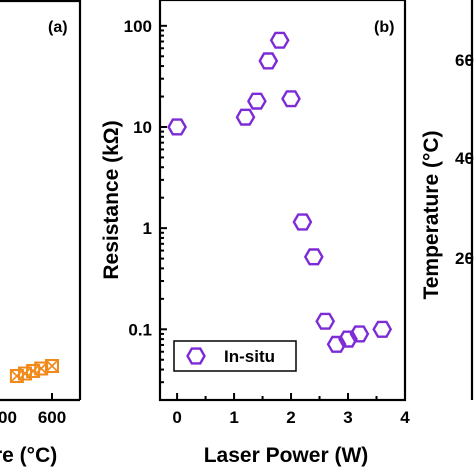 The width and height of the screenshot is (474, 474). I want to click on panel-a-markers, so click(34, 371).